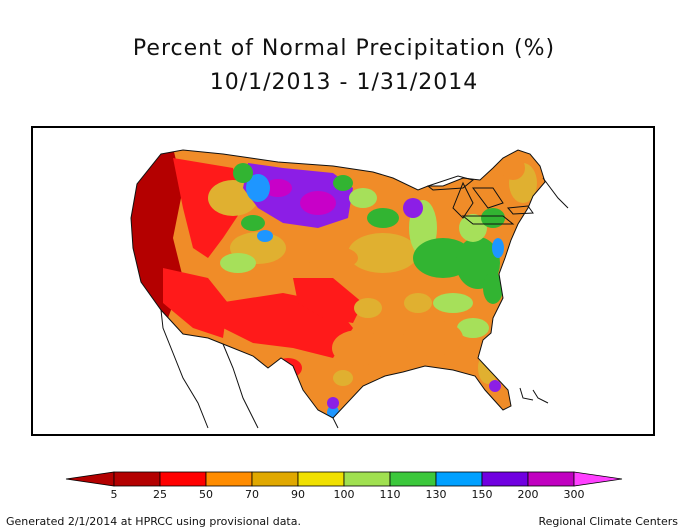 The width and height of the screenshot is (688, 531). I want to click on legend-tick-label: 5, so click(114, 494).